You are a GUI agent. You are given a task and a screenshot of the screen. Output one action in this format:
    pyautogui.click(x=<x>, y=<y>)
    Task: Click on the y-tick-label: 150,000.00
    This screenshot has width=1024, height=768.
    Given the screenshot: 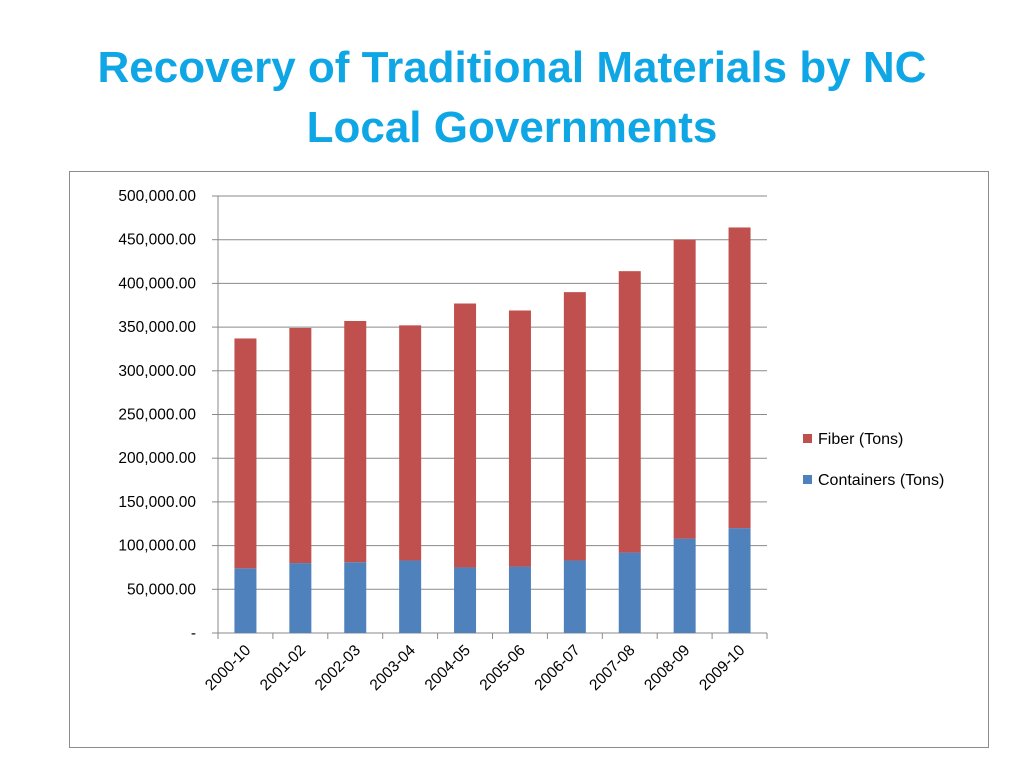 What is the action you would take?
    pyautogui.click(x=157, y=502)
    